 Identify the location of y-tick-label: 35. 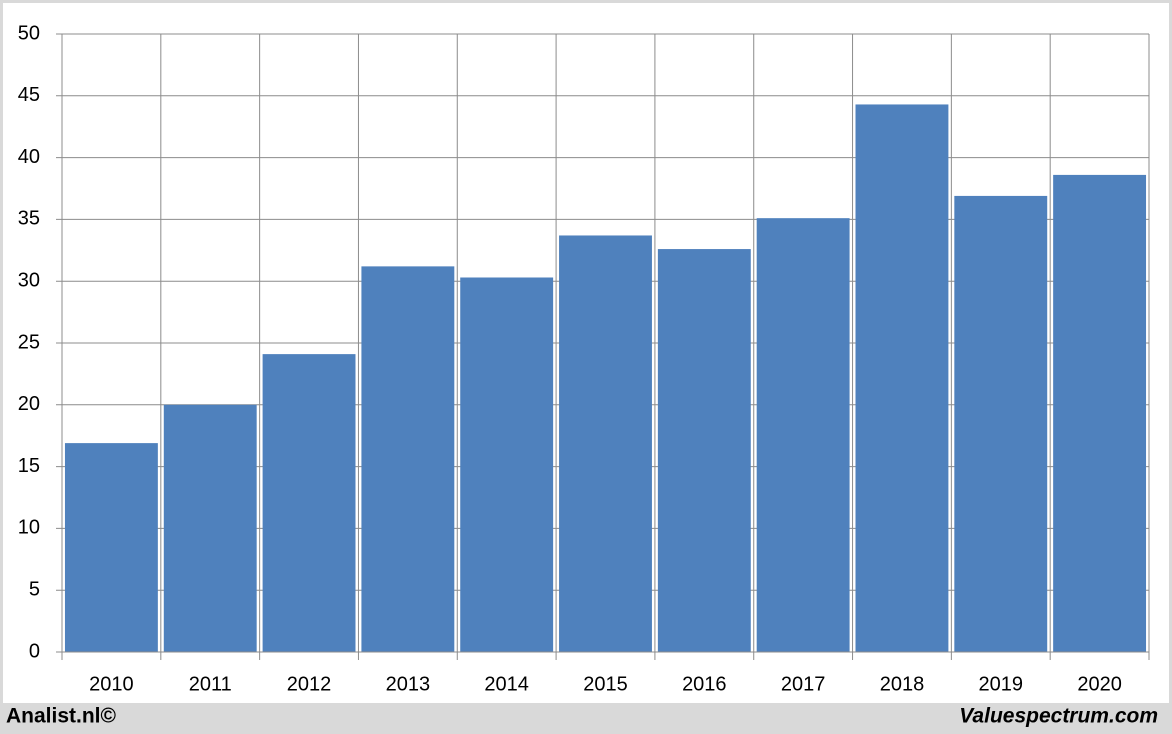
(29, 219).